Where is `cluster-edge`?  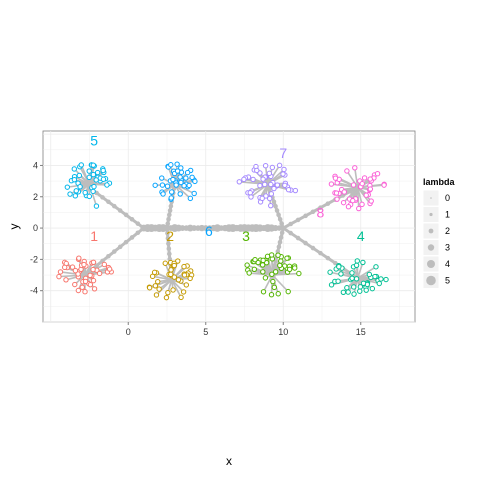
cluster-edge is located at coordinates (82, 176).